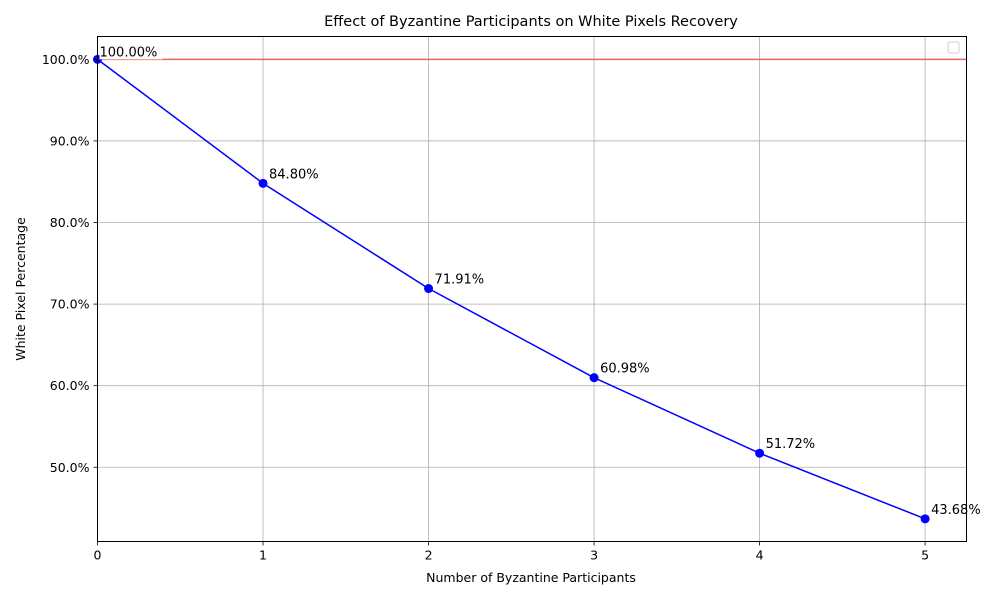 The height and width of the screenshot is (600, 1000). What do you see at coordinates (70, 222) in the screenshot?
I see `y-tick-label: 80.0%` at bounding box center [70, 222].